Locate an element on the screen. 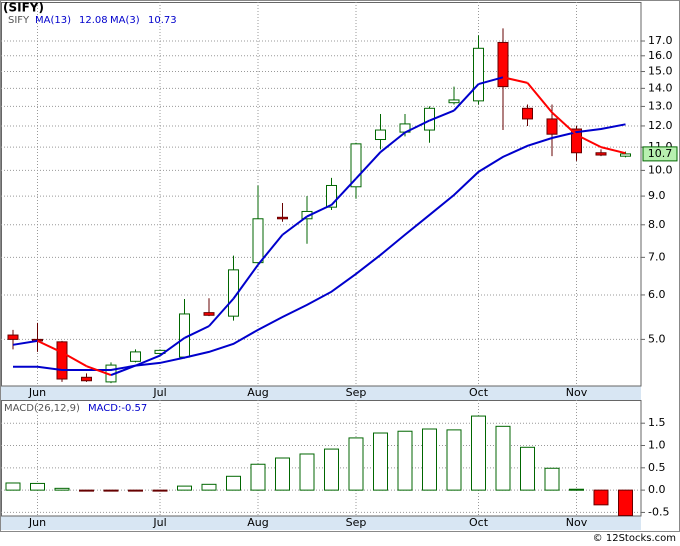 The image size is (680, 546). legend-ma3-value: 10.73 is located at coordinates (162, 20).